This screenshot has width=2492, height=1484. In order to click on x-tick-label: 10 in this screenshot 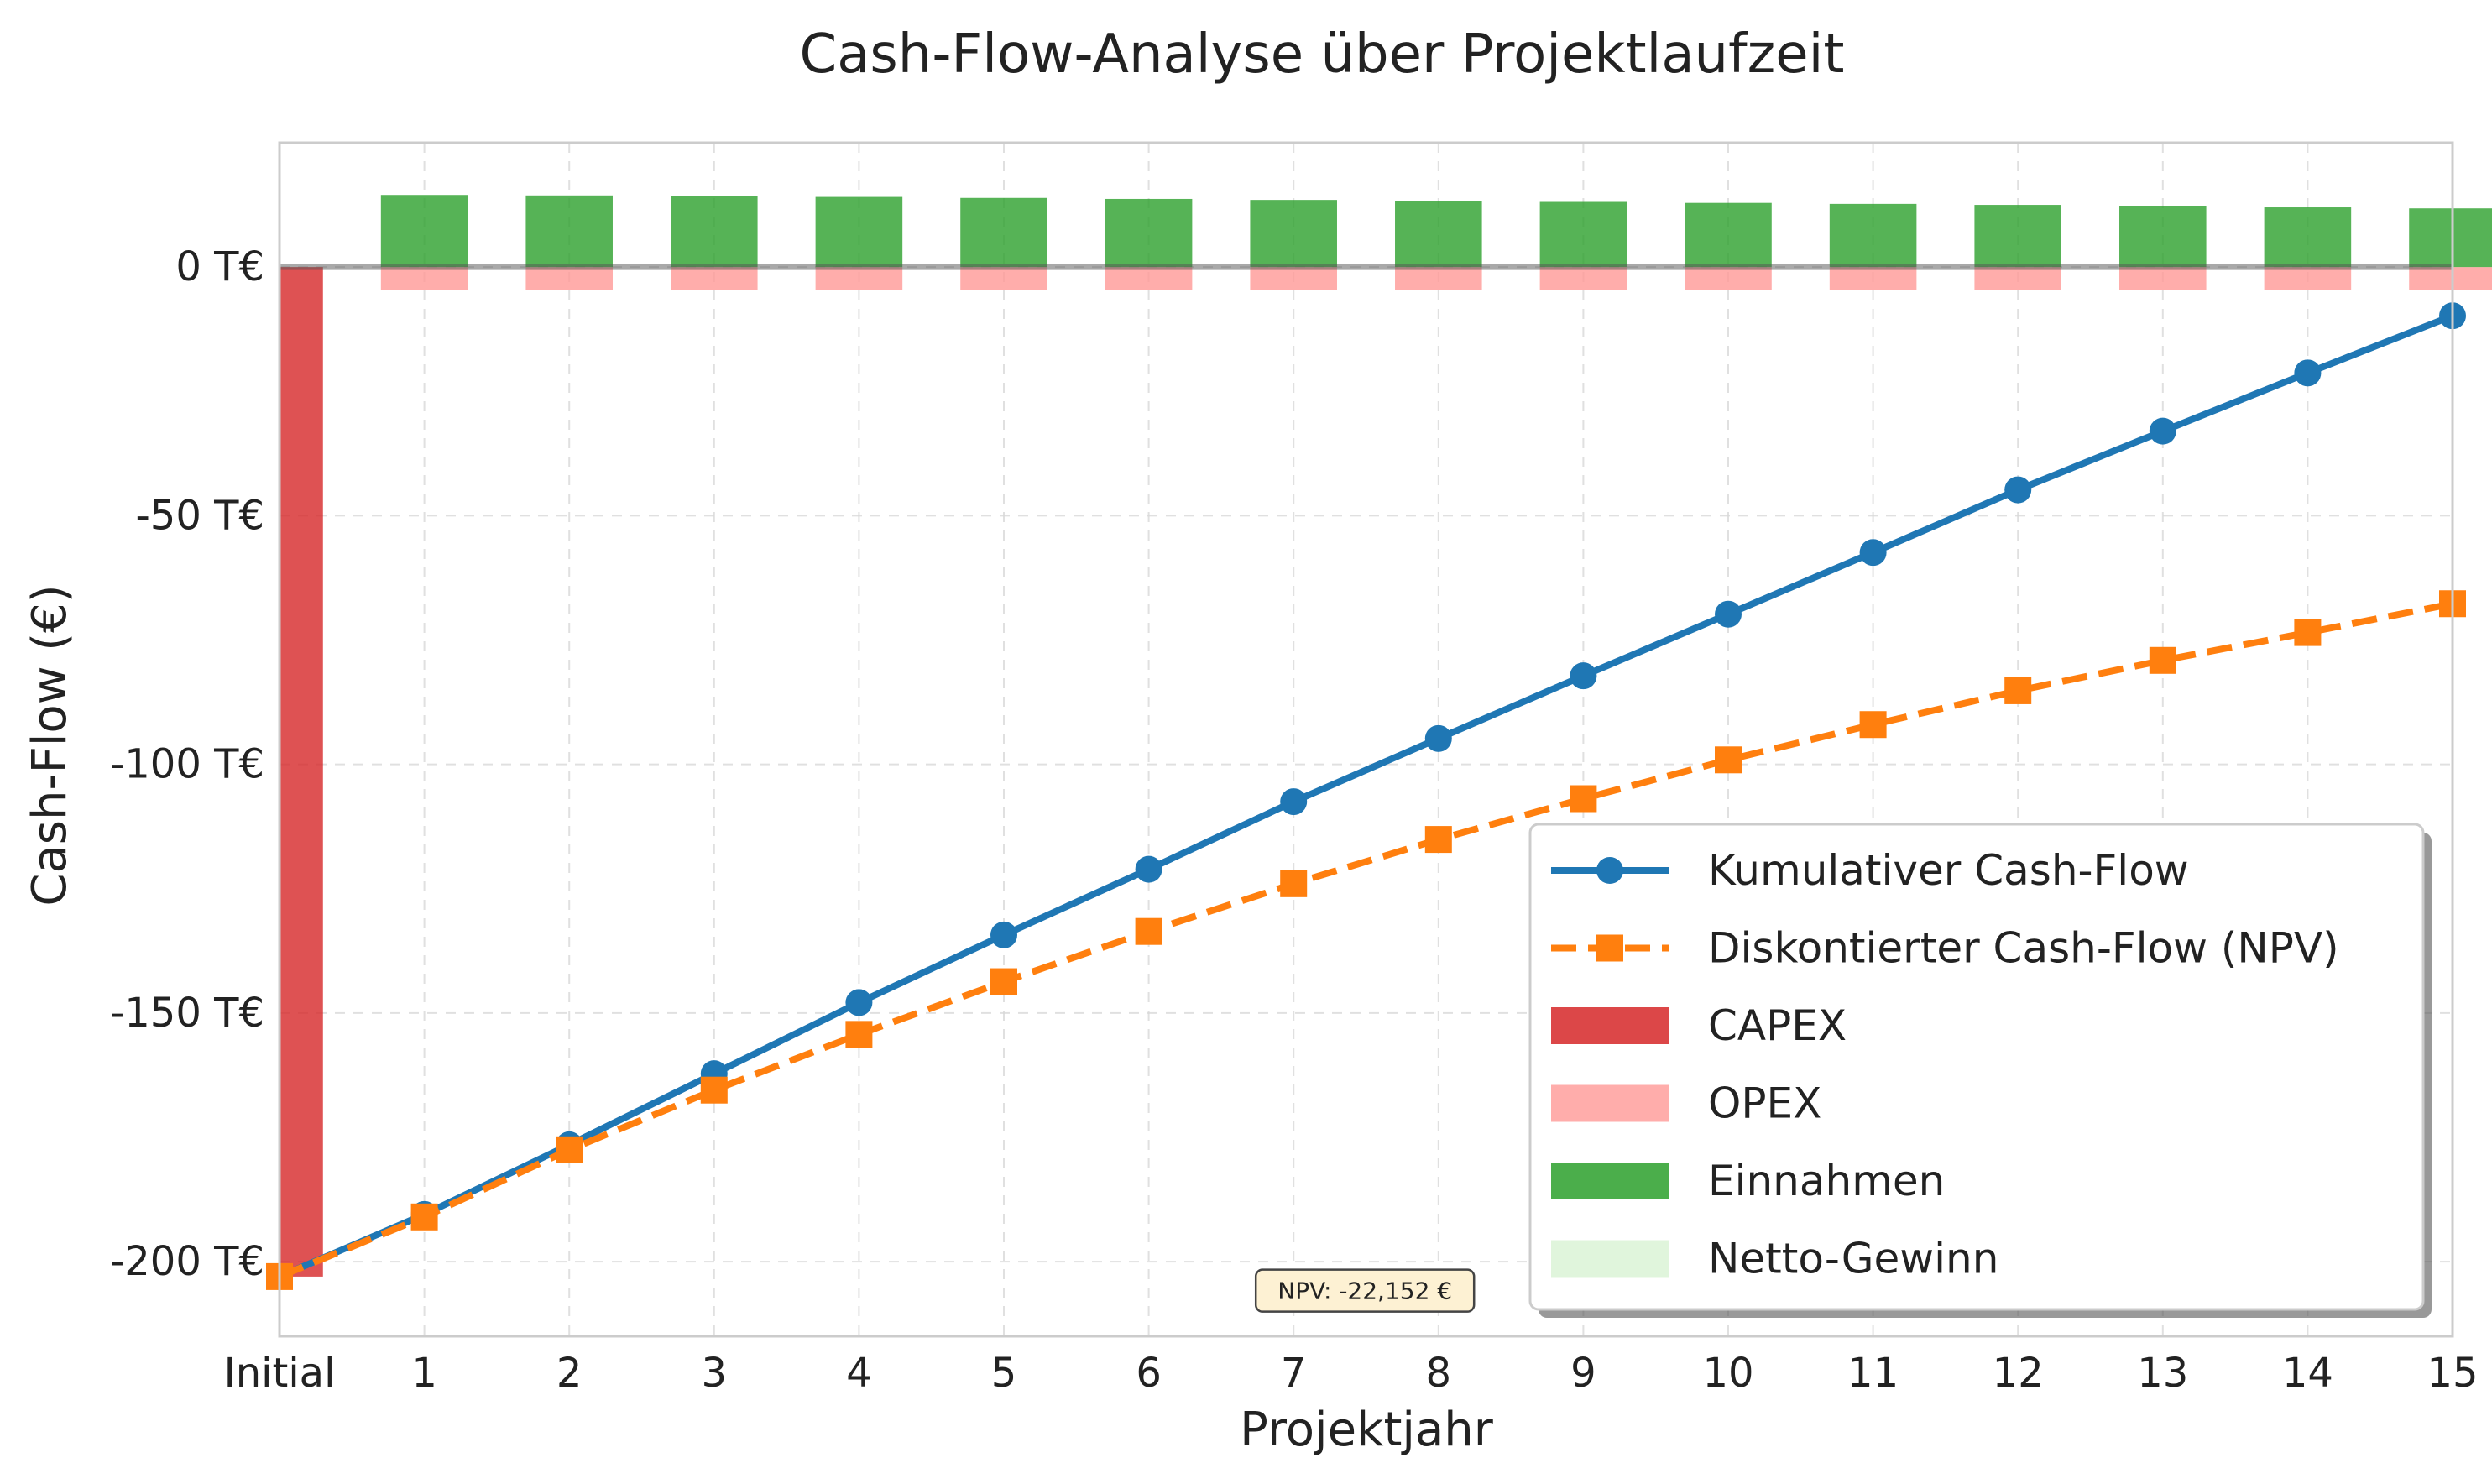, I will do `click(1727, 1373)`.